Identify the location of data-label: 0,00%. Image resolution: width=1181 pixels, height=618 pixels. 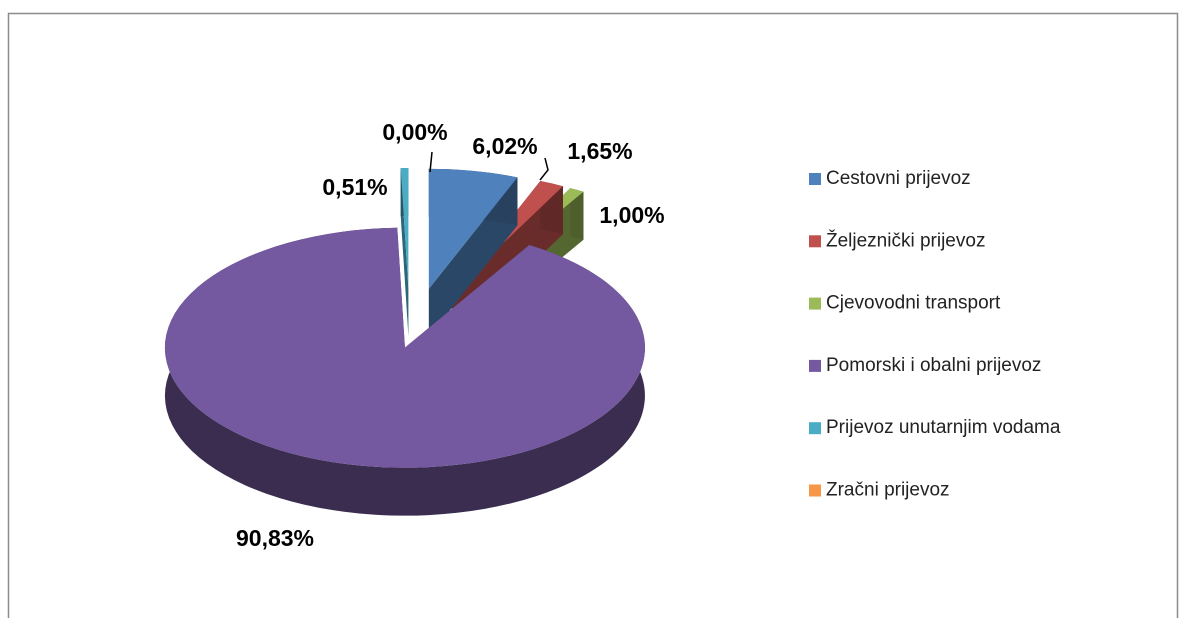
(414, 132).